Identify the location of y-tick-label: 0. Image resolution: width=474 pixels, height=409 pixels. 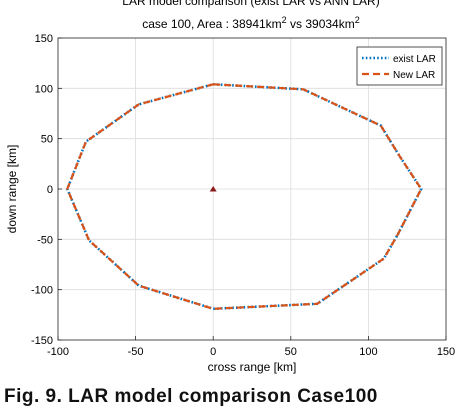
(50, 190).